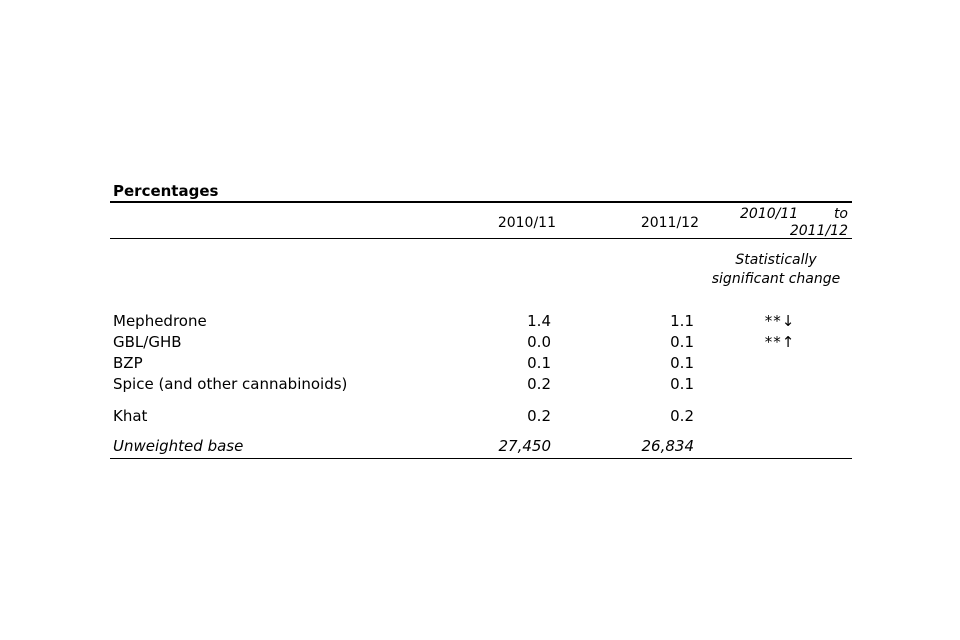 The height and width of the screenshot is (640, 960). Describe the element at coordinates (818, 231) in the screenshot. I see `change-to-year: 2011/12` at that location.